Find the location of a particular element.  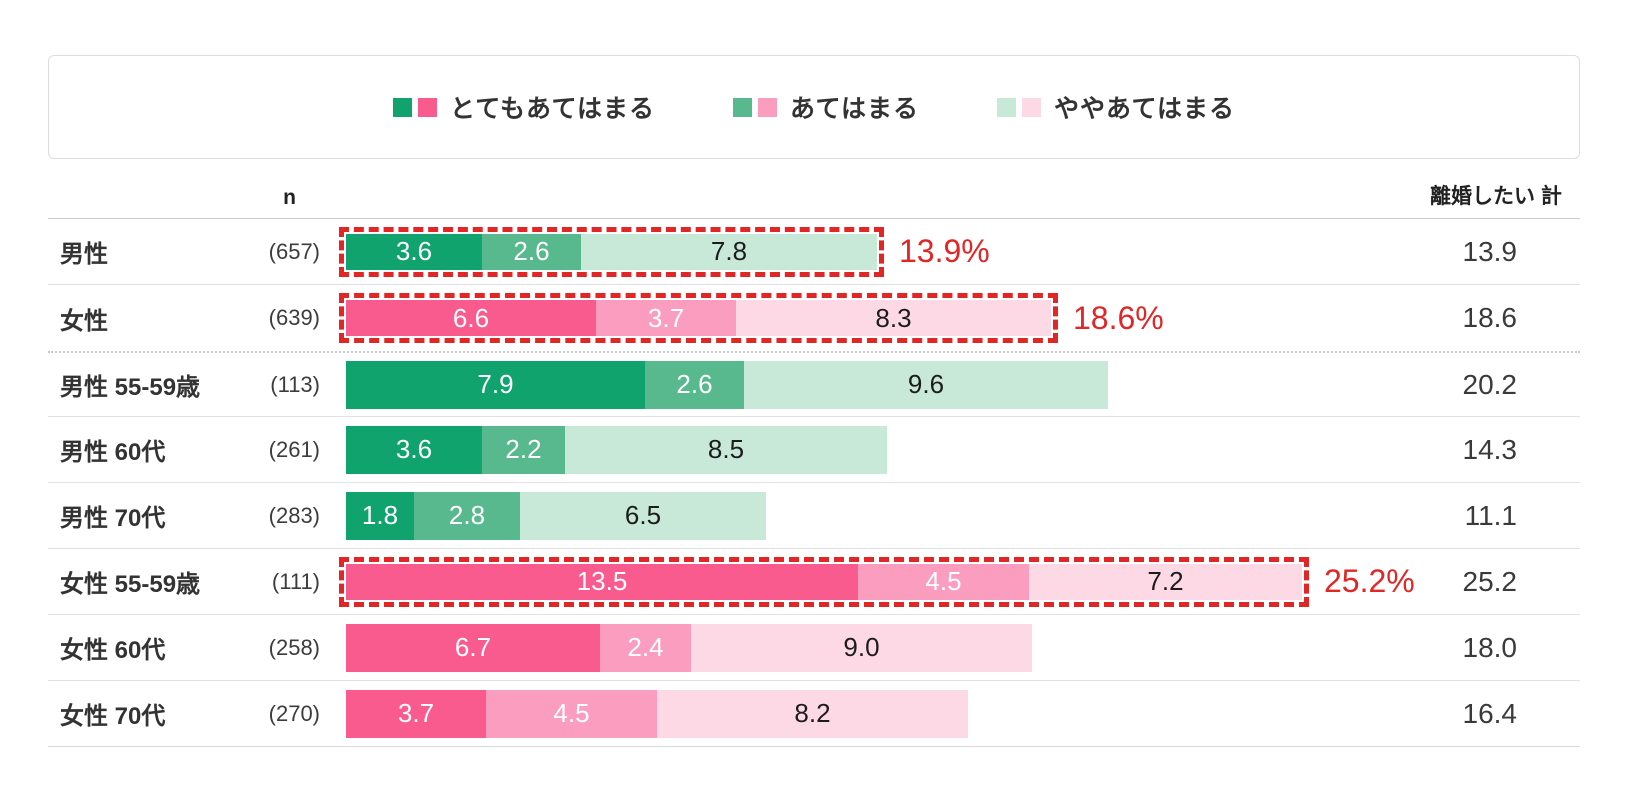

row-total-value: 18.6 is located at coordinates (1490, 317).